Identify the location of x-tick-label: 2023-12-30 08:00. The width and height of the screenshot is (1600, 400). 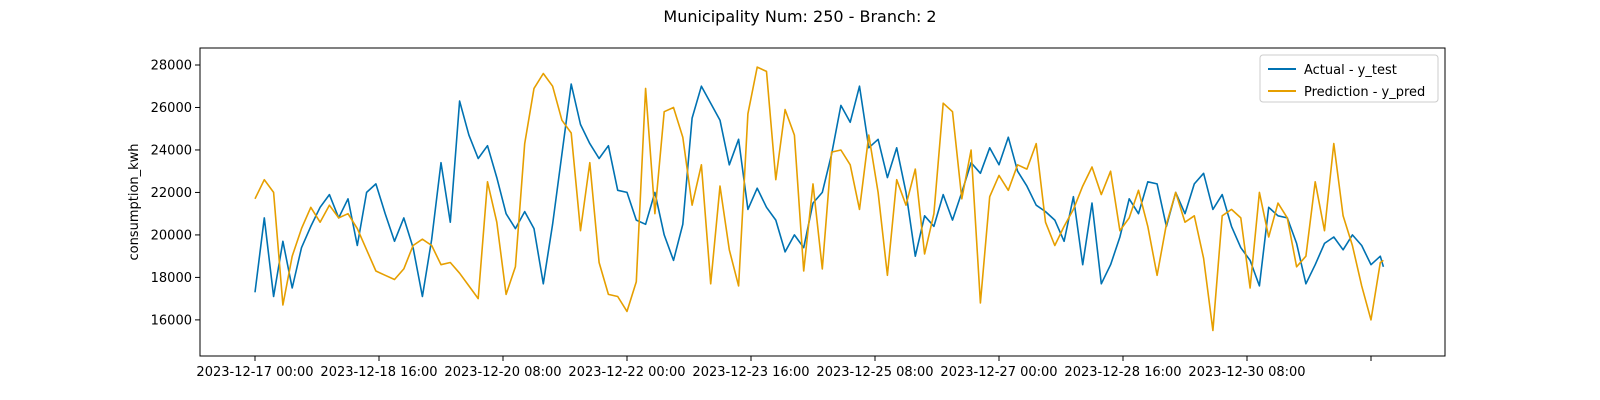
(1246, 372).